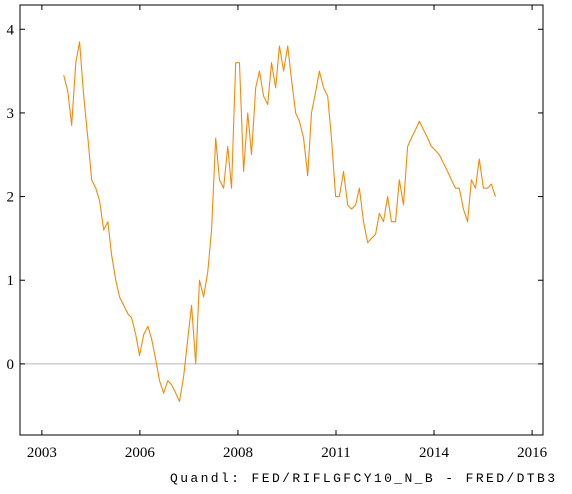  I want to click on y-tick-label: 1, so click(11, 281).